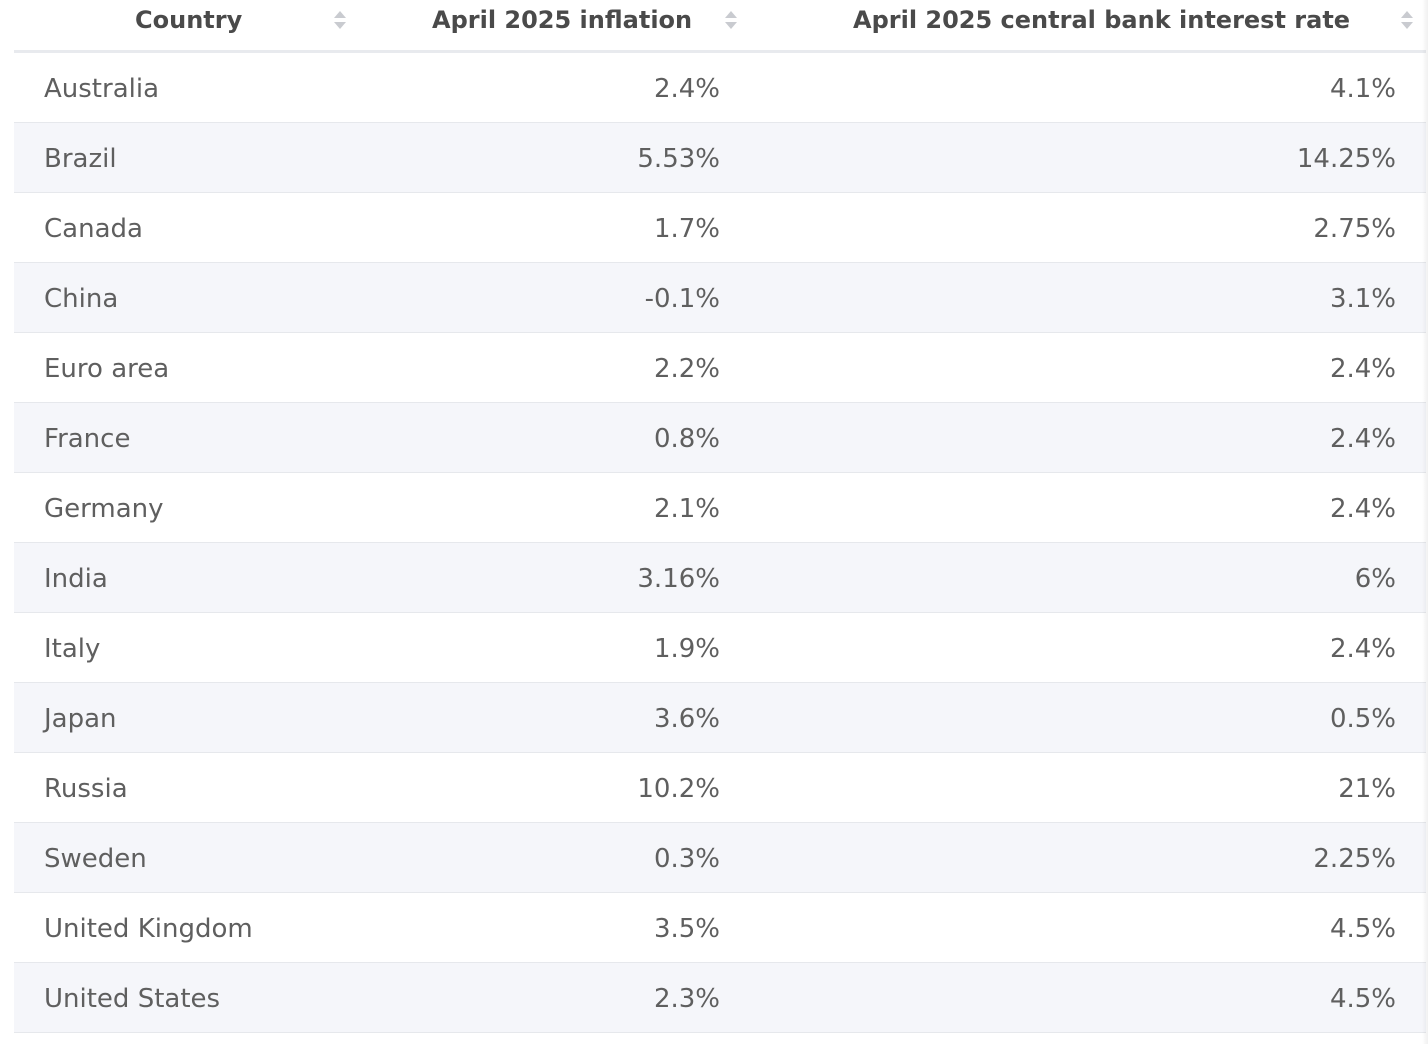  I want to click on cell-interest-rate: 4.1%, so click(1362, 89).